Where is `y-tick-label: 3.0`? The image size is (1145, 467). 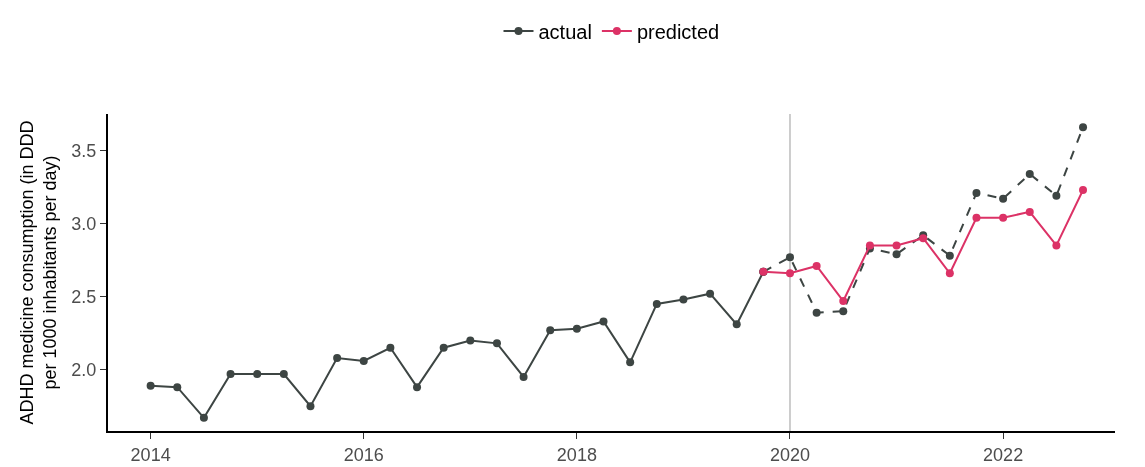
y-tick-label: 3.0 is located at coordinates (84, 223).